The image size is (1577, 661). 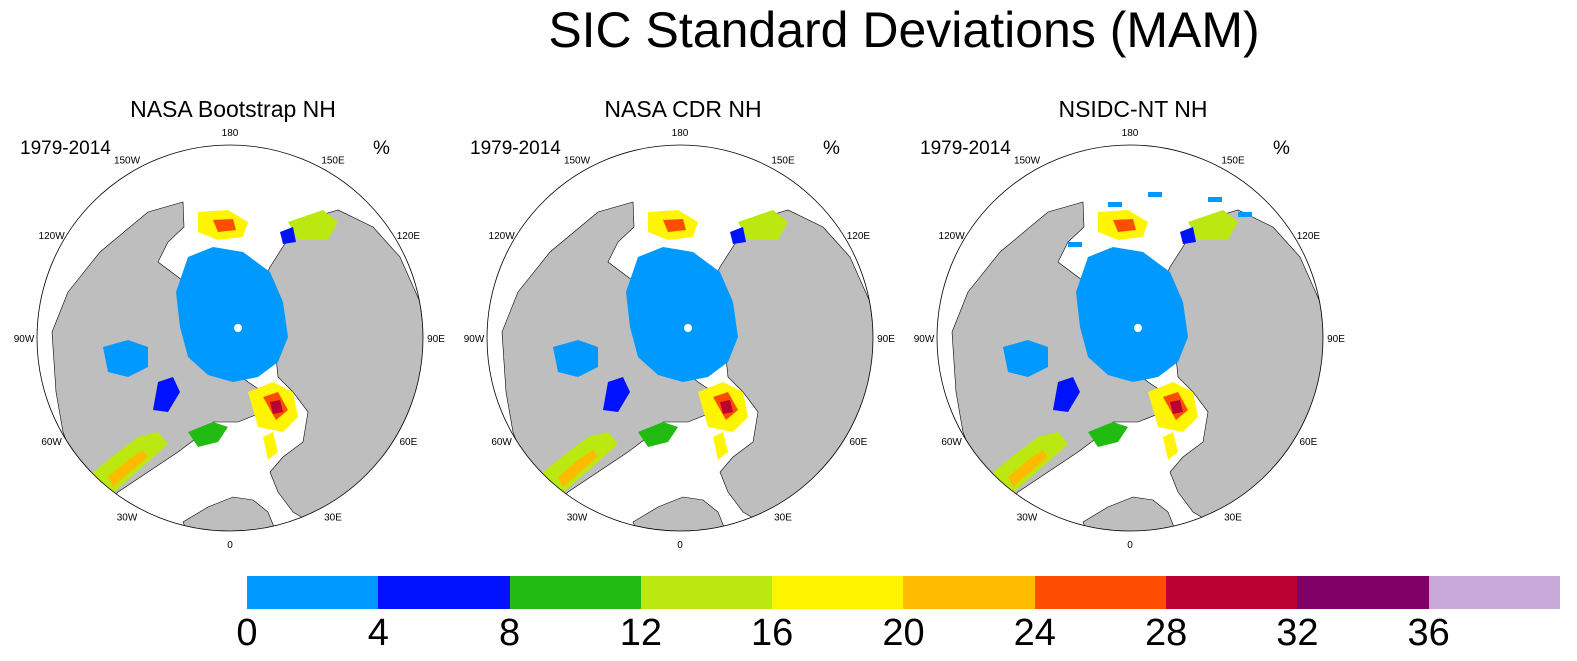 I want to click on colorbar-tick-label: 12, so click(x=641, y=633).